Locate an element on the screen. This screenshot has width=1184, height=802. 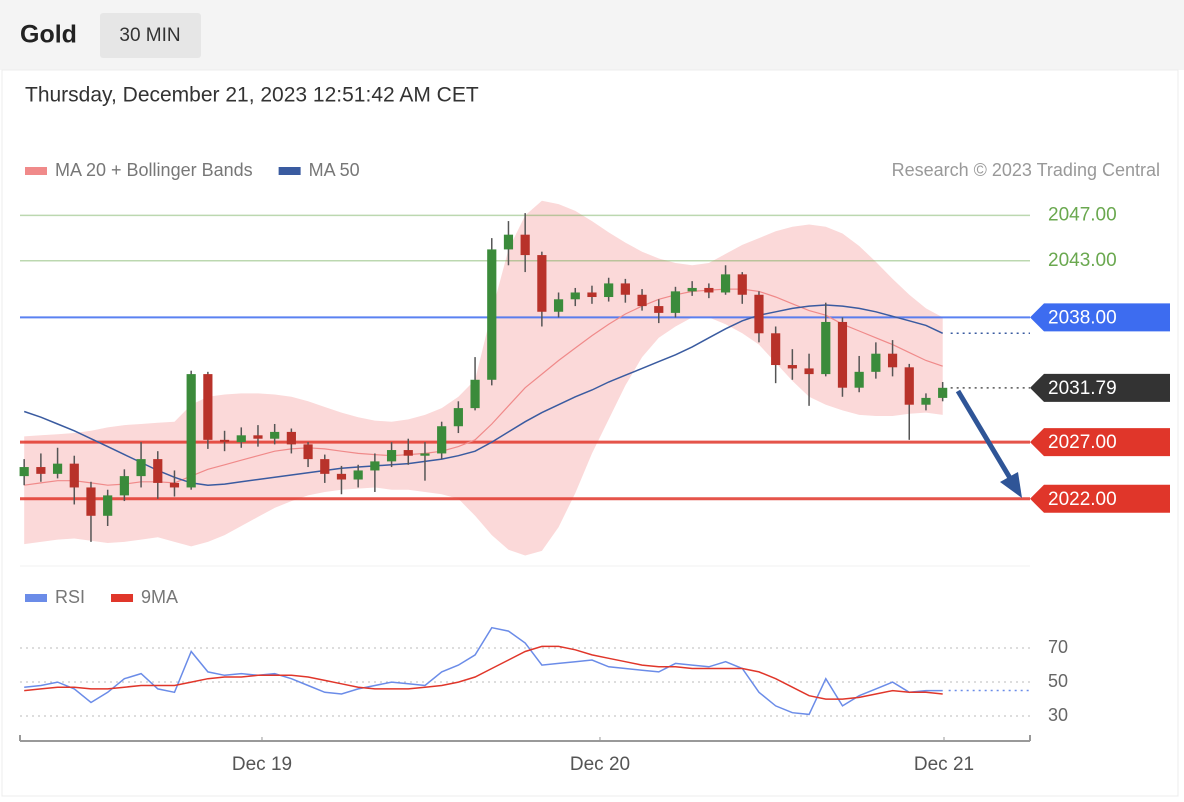
interval-tab is located at coordinates (150, 35).